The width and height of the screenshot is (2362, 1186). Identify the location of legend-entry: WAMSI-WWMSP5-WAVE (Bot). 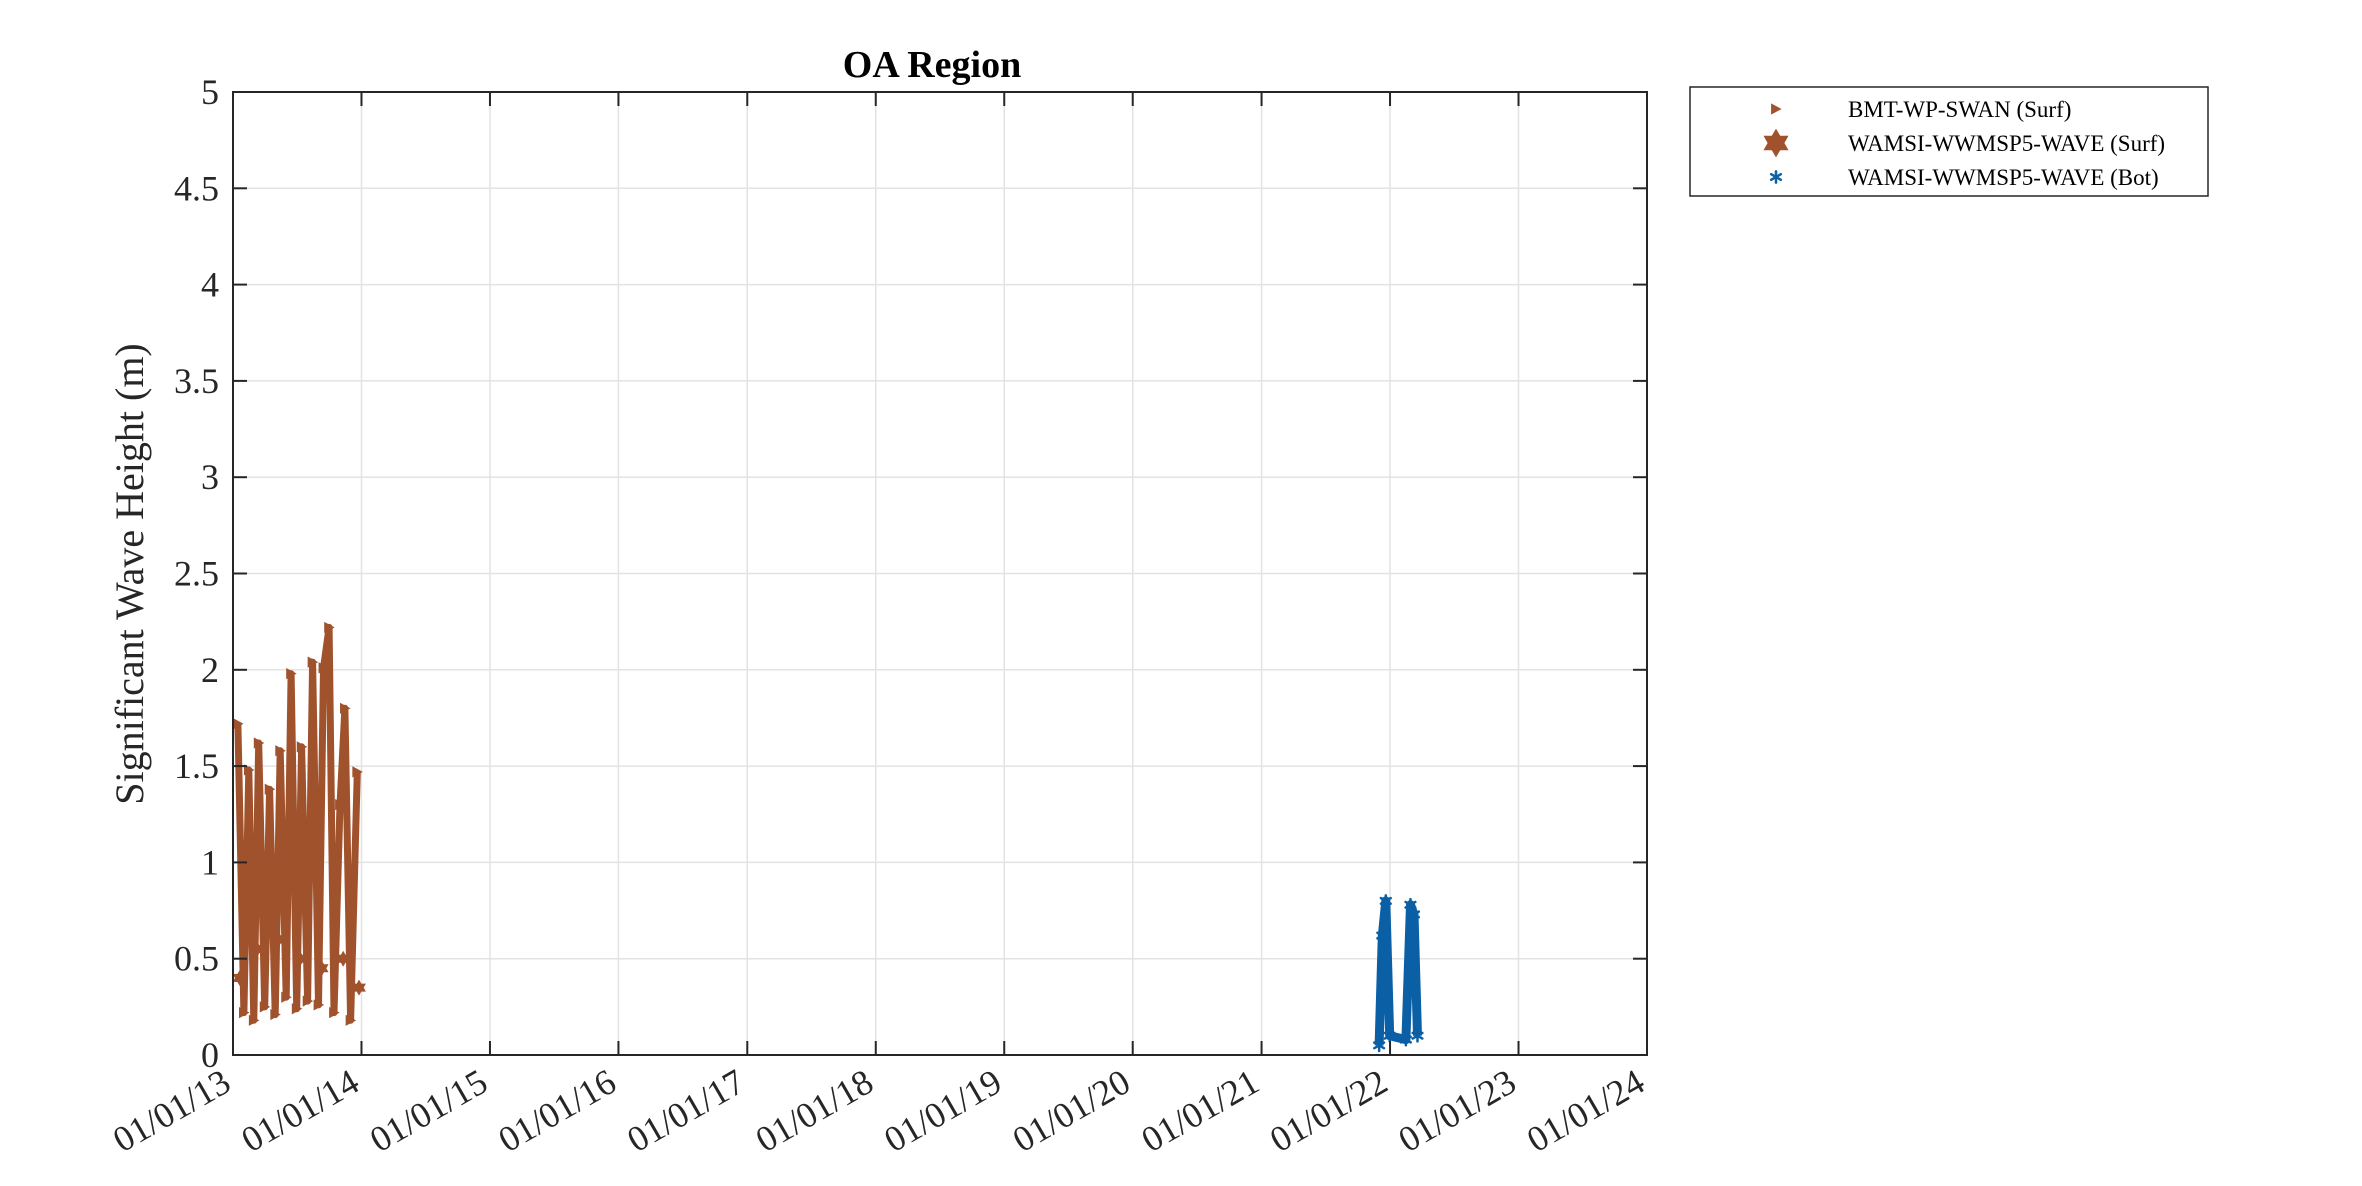
(2003, 177).